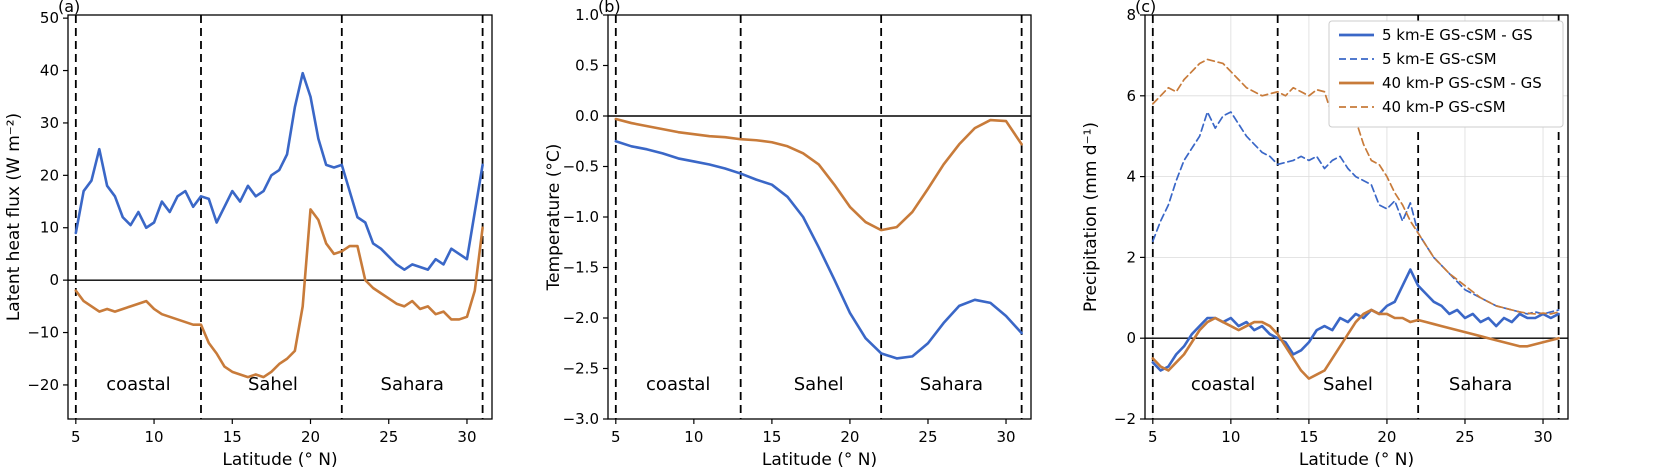 The height and width of the screenshot is (471, 1670). Describe the element at coordinates (1131, 96) in the screenshot. I see `y-tick-label: 6` at that location.